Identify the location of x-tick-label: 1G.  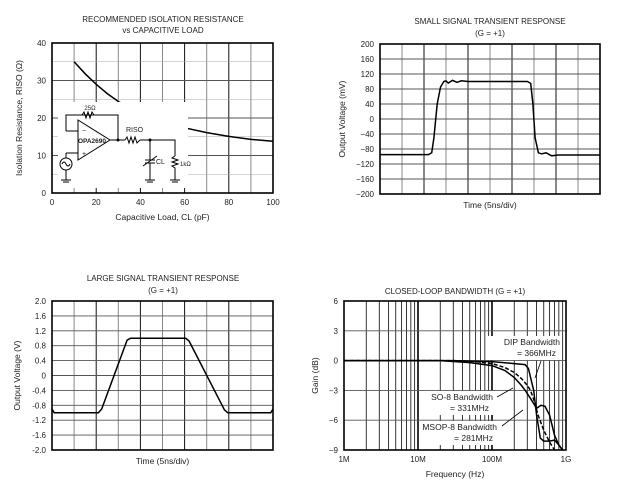
(566, 459).